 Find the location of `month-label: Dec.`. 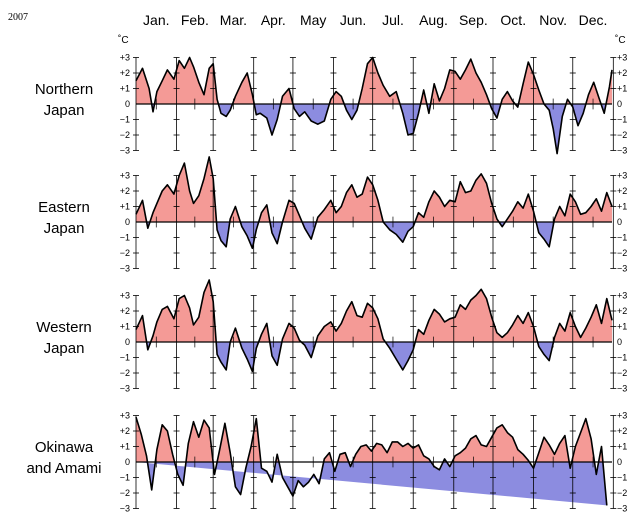

month-label: Dec. is located at coordinates (593, 20).